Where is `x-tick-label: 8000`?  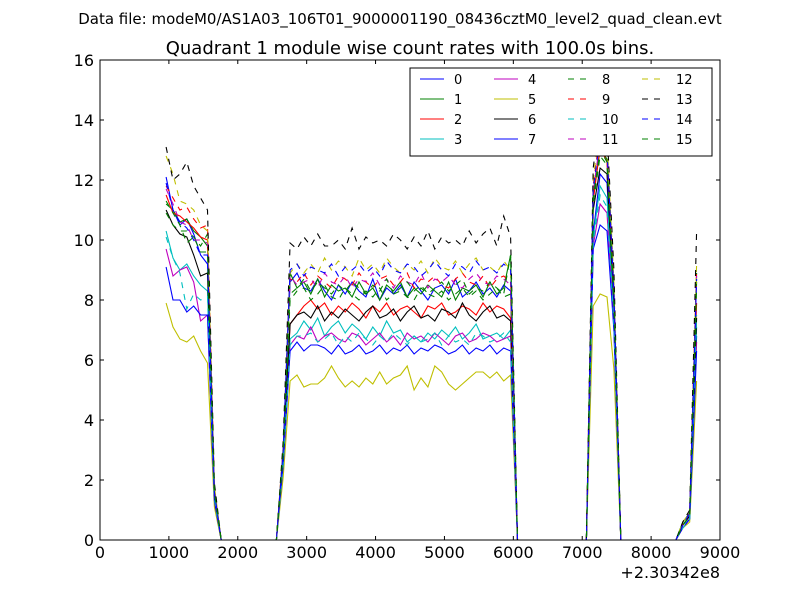 x-tick-label: 8000 is located at coordinates (651, 552).